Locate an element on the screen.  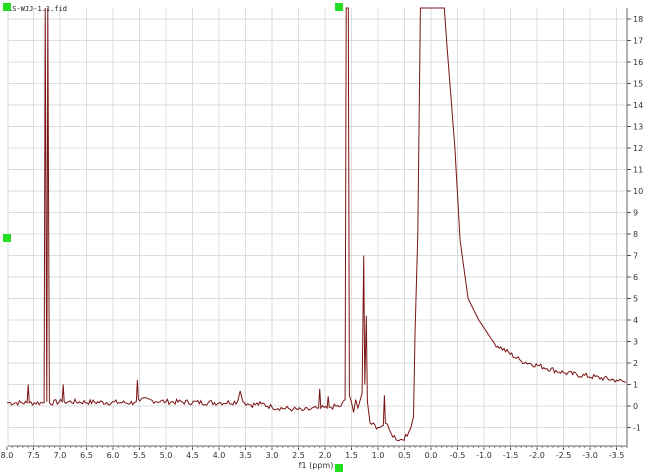
y-tick-label: 1 is located at coordinates (635, 385).